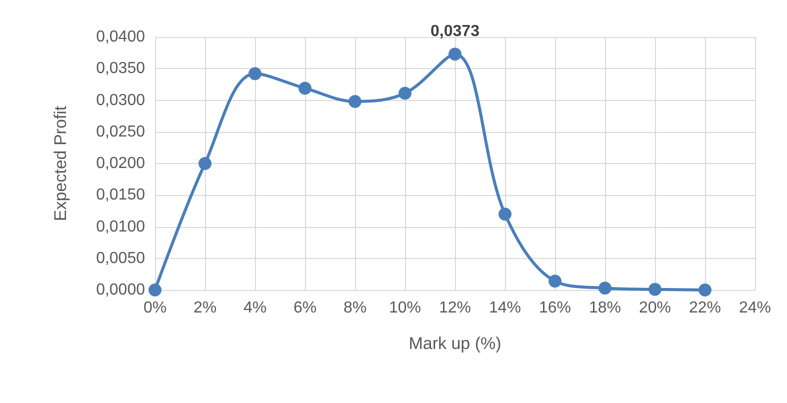 The width and height of the screenshot is (787, 403). I want to click on x-tick-label: 8%, so click(355, 308).